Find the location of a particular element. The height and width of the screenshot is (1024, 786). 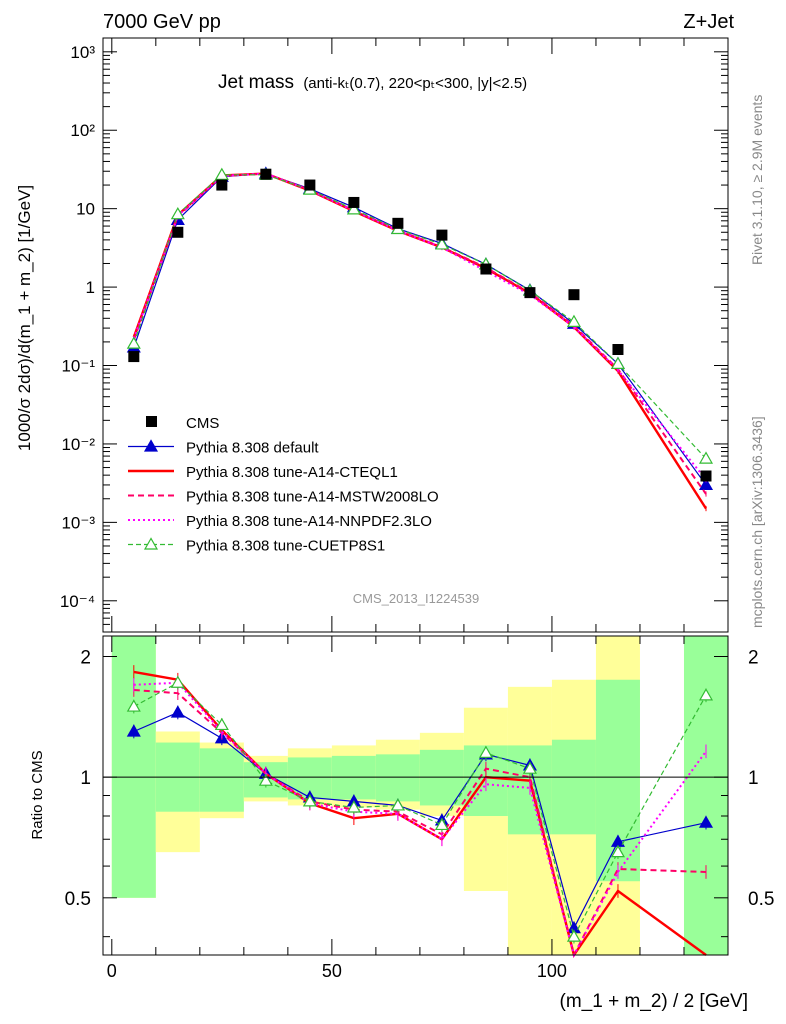

y-tick-label: 10 is located at coordinates (85, 209).